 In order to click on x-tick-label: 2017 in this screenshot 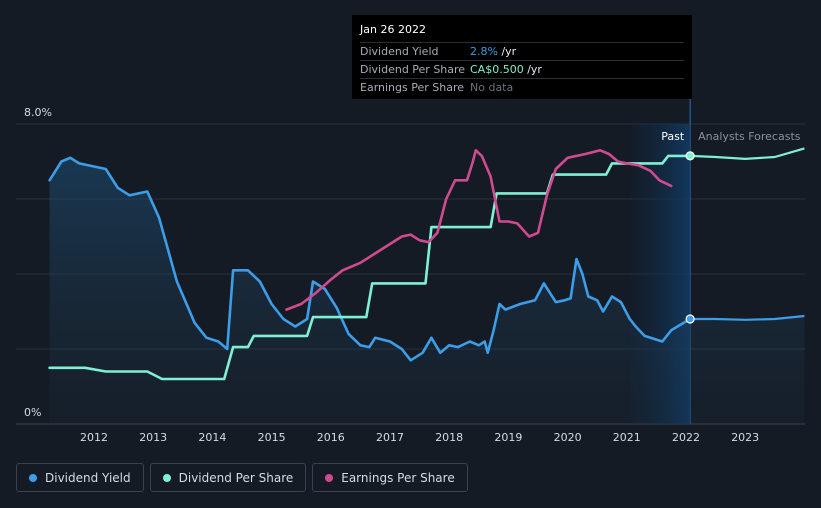, I will do `click(390, 437)`.